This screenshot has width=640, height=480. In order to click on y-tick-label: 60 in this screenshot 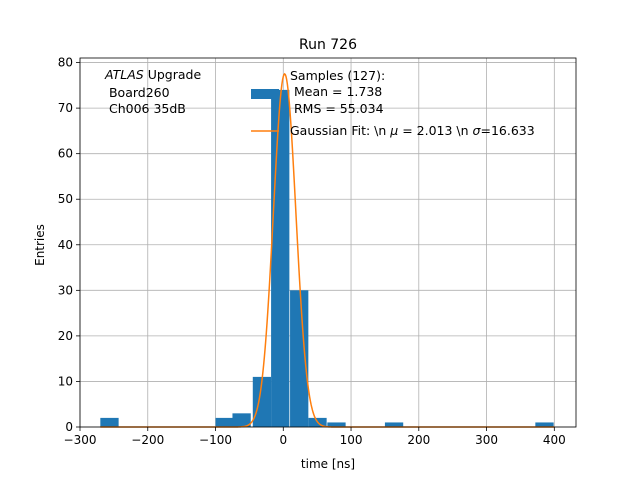, I will do `click(65, 154)`.